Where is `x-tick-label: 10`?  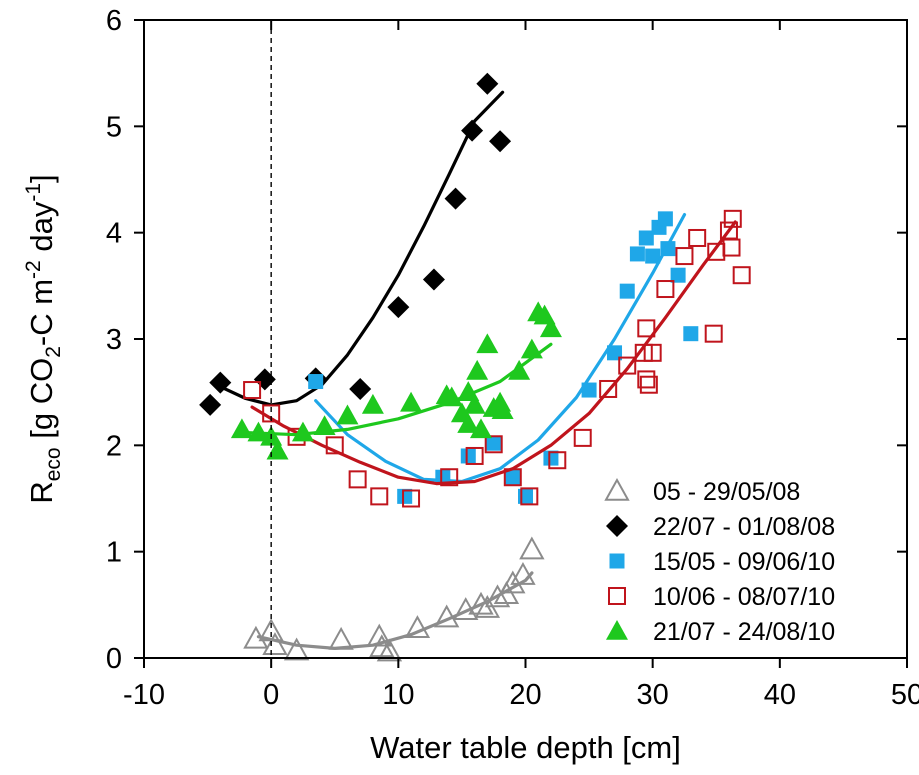
x-tick-label: 10 is located at coordinates (398, 695).